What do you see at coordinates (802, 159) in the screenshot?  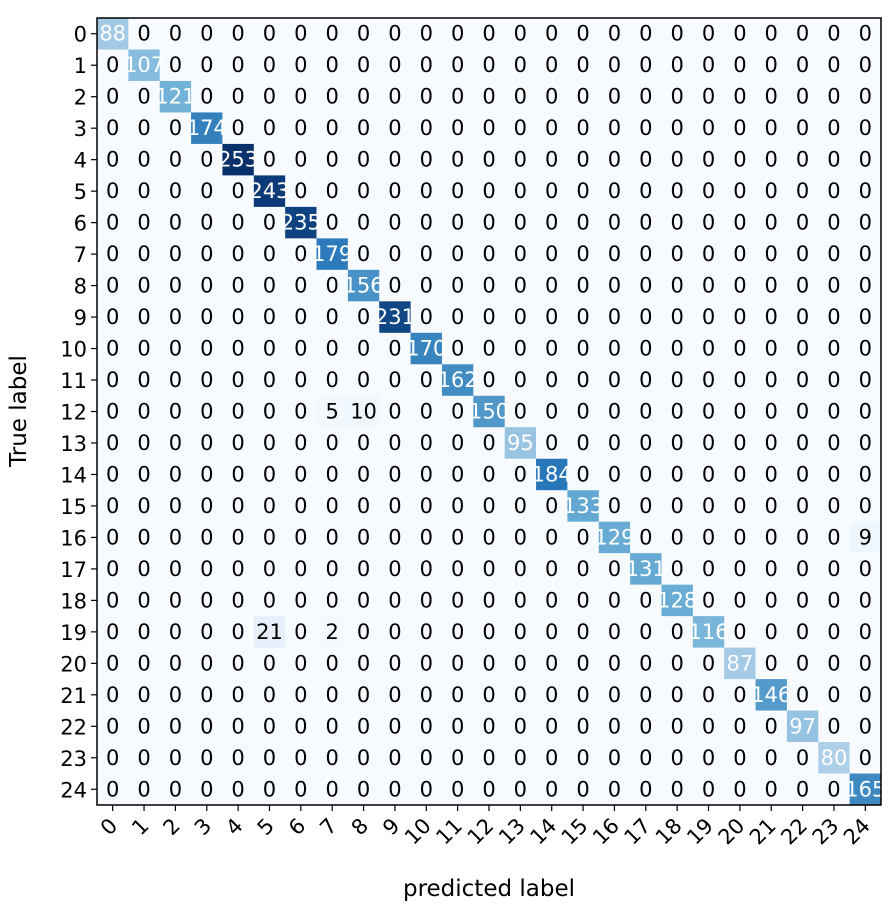 I see `heatmap-cell-r4-c22` at bounding box center [802, 159].